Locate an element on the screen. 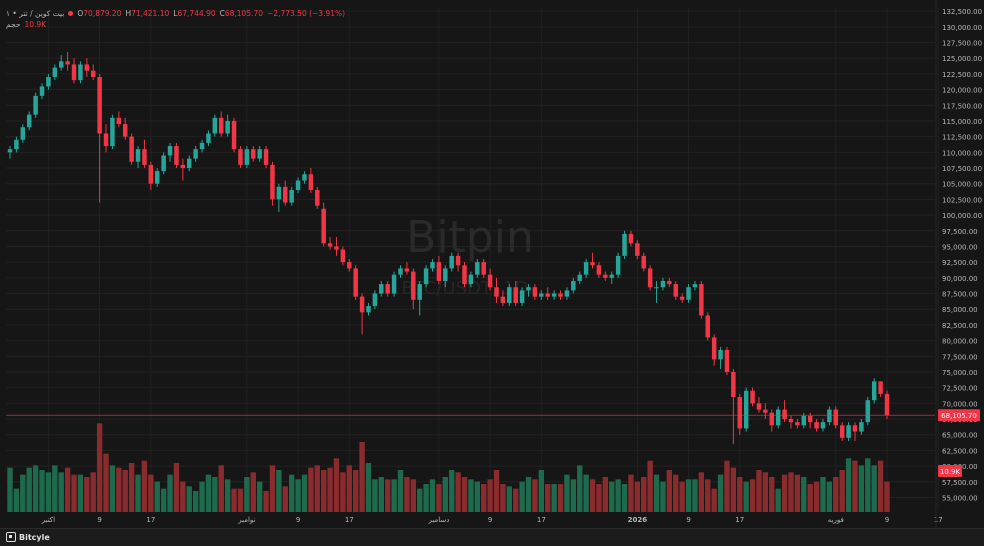 Image resolution: width=984 pixels, height=546 pixels. x-tick-label: اکتبر is located at coordinates (48, 520).